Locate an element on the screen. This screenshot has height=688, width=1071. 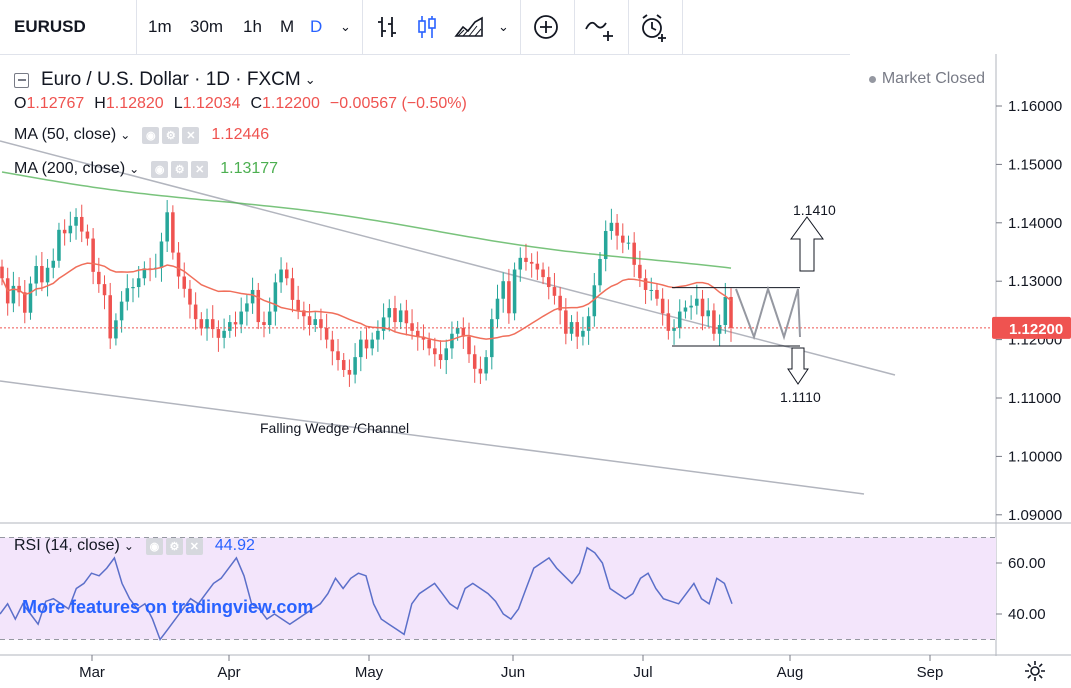
interval-1h-button: 1h is located at coordinates (252, 26).